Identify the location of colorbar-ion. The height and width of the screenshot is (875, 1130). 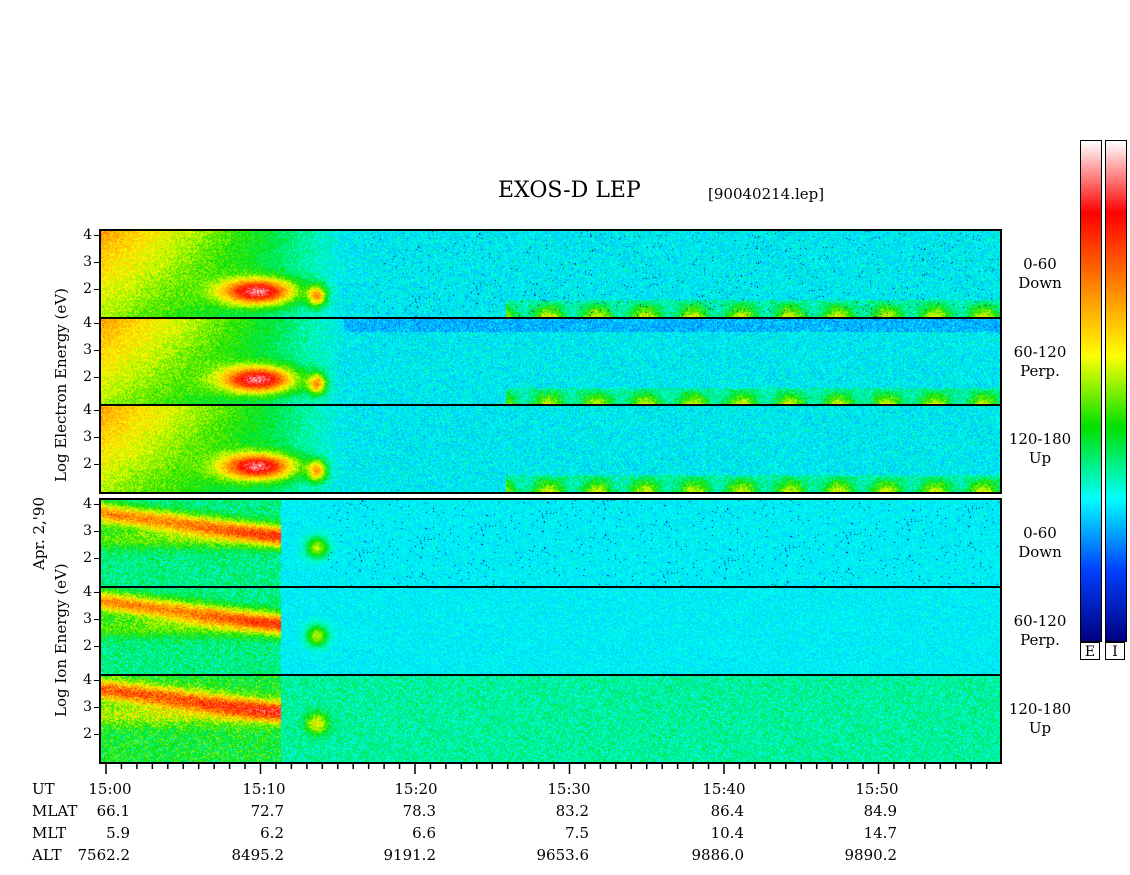
(1116, 391).